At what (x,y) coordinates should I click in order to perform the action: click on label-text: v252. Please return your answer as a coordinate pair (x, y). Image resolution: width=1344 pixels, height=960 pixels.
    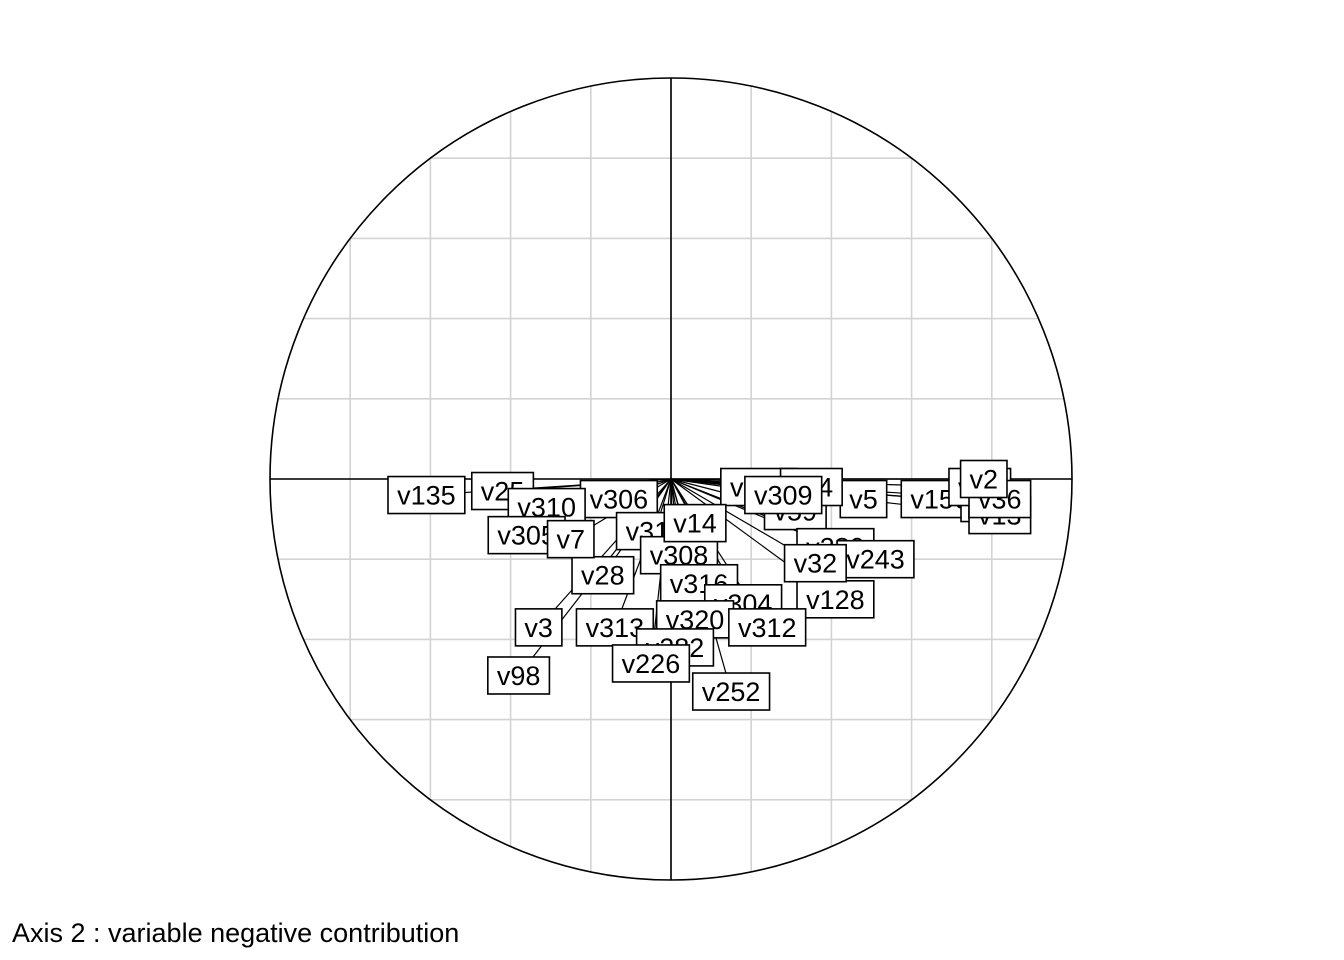
    Looking at the image, I should click on (731, 692).